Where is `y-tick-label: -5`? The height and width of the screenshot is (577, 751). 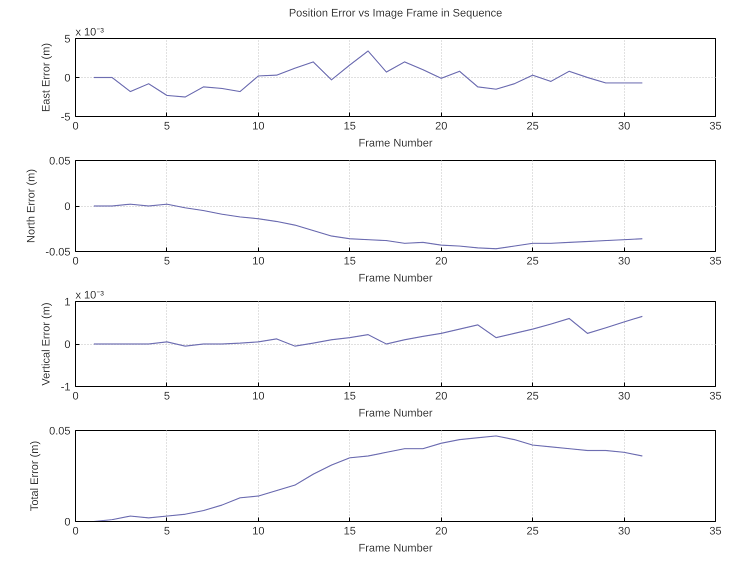
y-tick-label: -5 is located at coordinates (65, 118).